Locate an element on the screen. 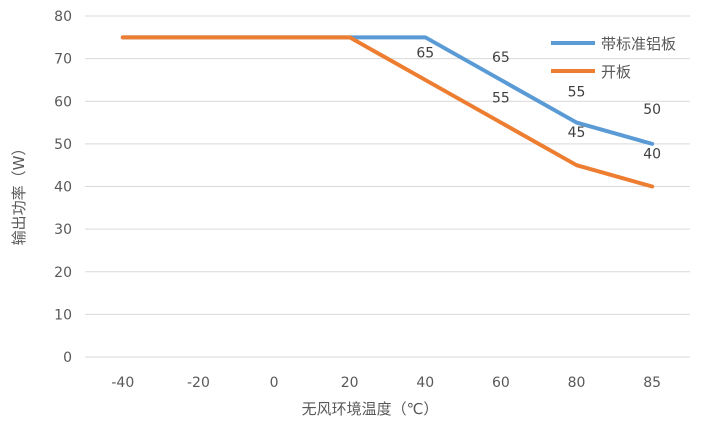  x-axis-ticks: -40 -20 0 20 40 60 80 85 is located at coordinates (386, 383).